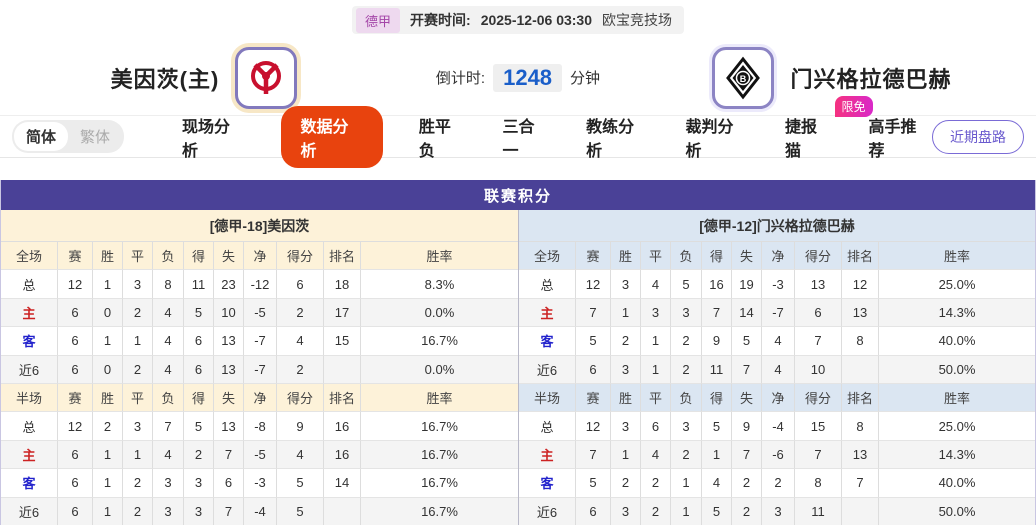 The width and height of the screenshot is (1036, 525). What do you see at coordinates (260, 455) in the screenshot?
I see `stat-cell: -5` at bounding box center [260, 455].